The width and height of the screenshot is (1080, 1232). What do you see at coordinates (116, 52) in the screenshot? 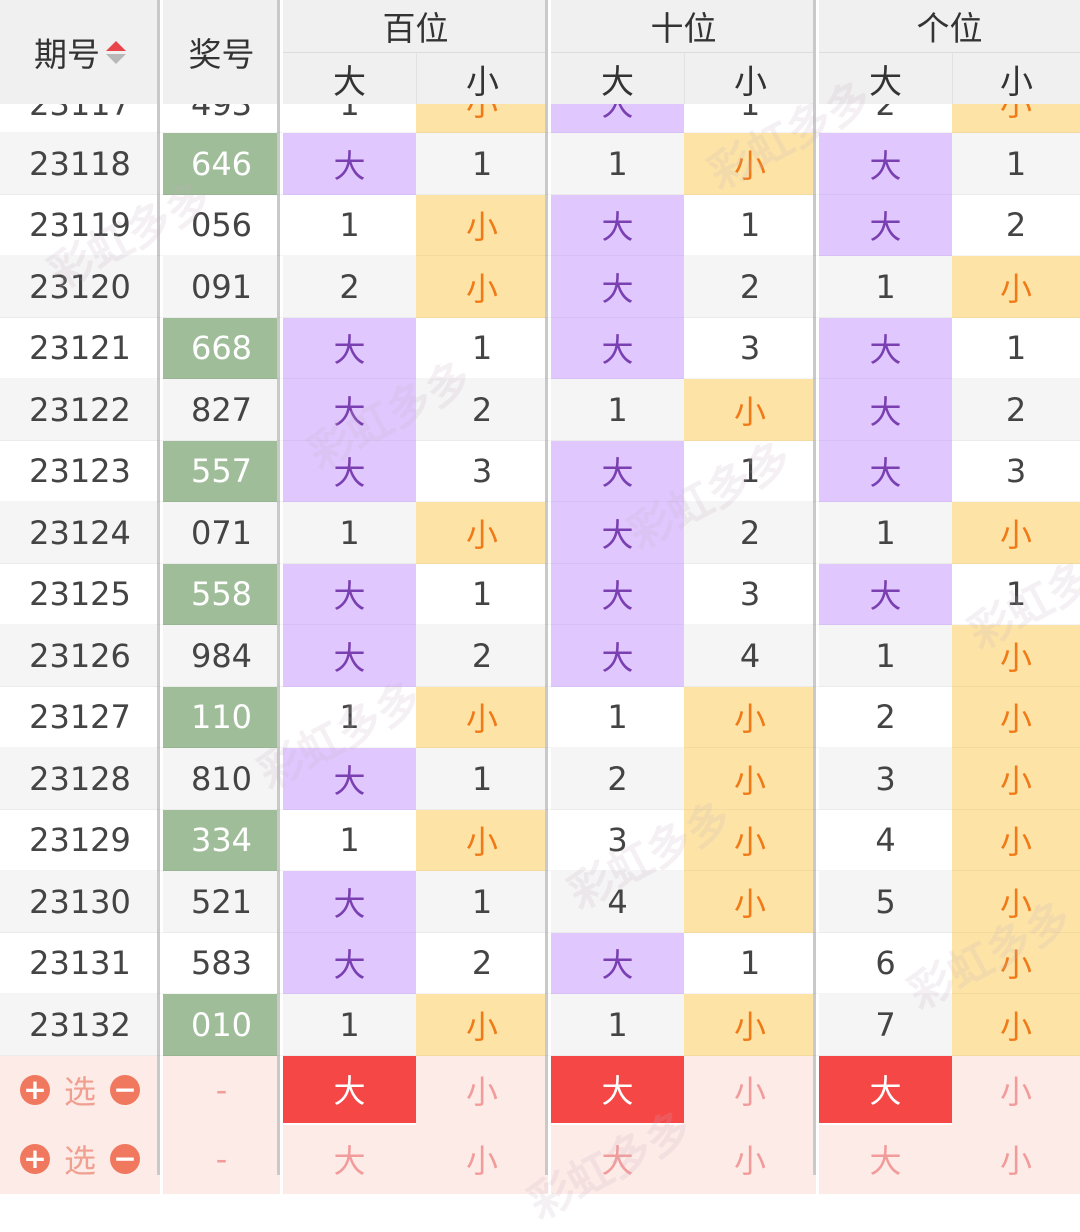
I see `sort-icon` at bounding box center [116, 52].